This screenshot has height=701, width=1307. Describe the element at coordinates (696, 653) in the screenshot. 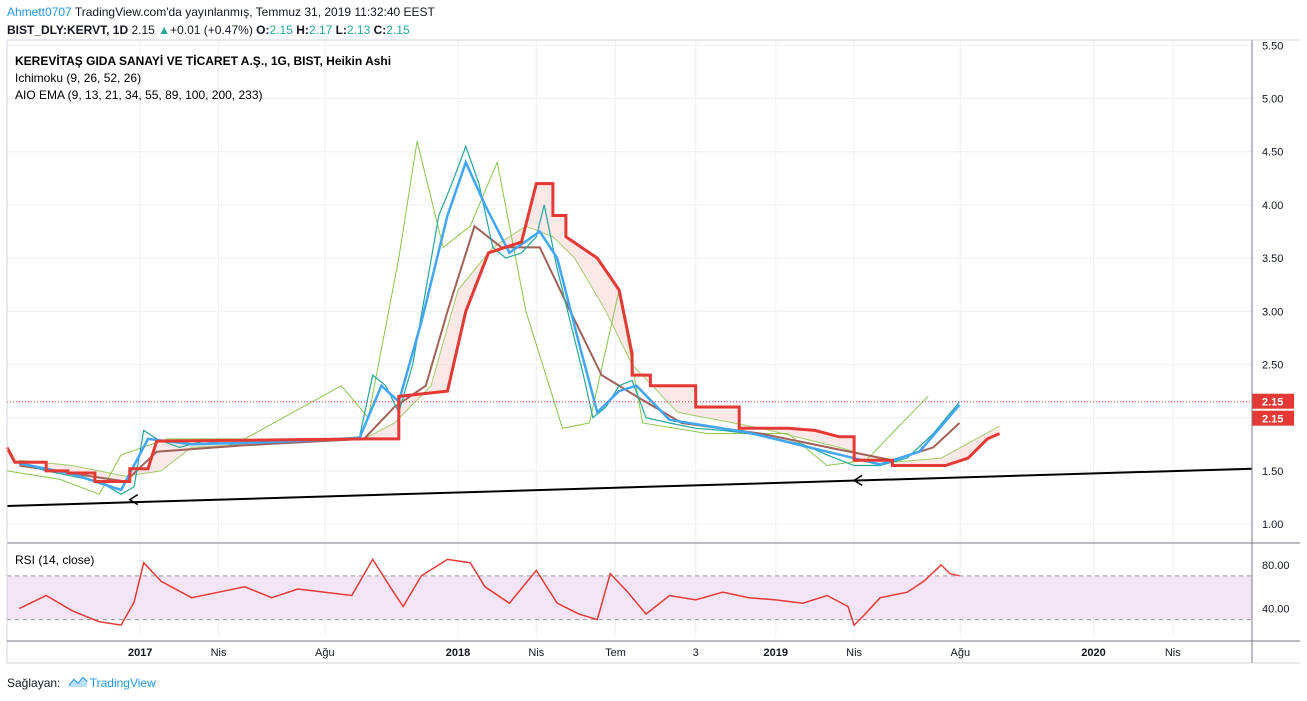

I see `x-tick-label: 3` at that location.